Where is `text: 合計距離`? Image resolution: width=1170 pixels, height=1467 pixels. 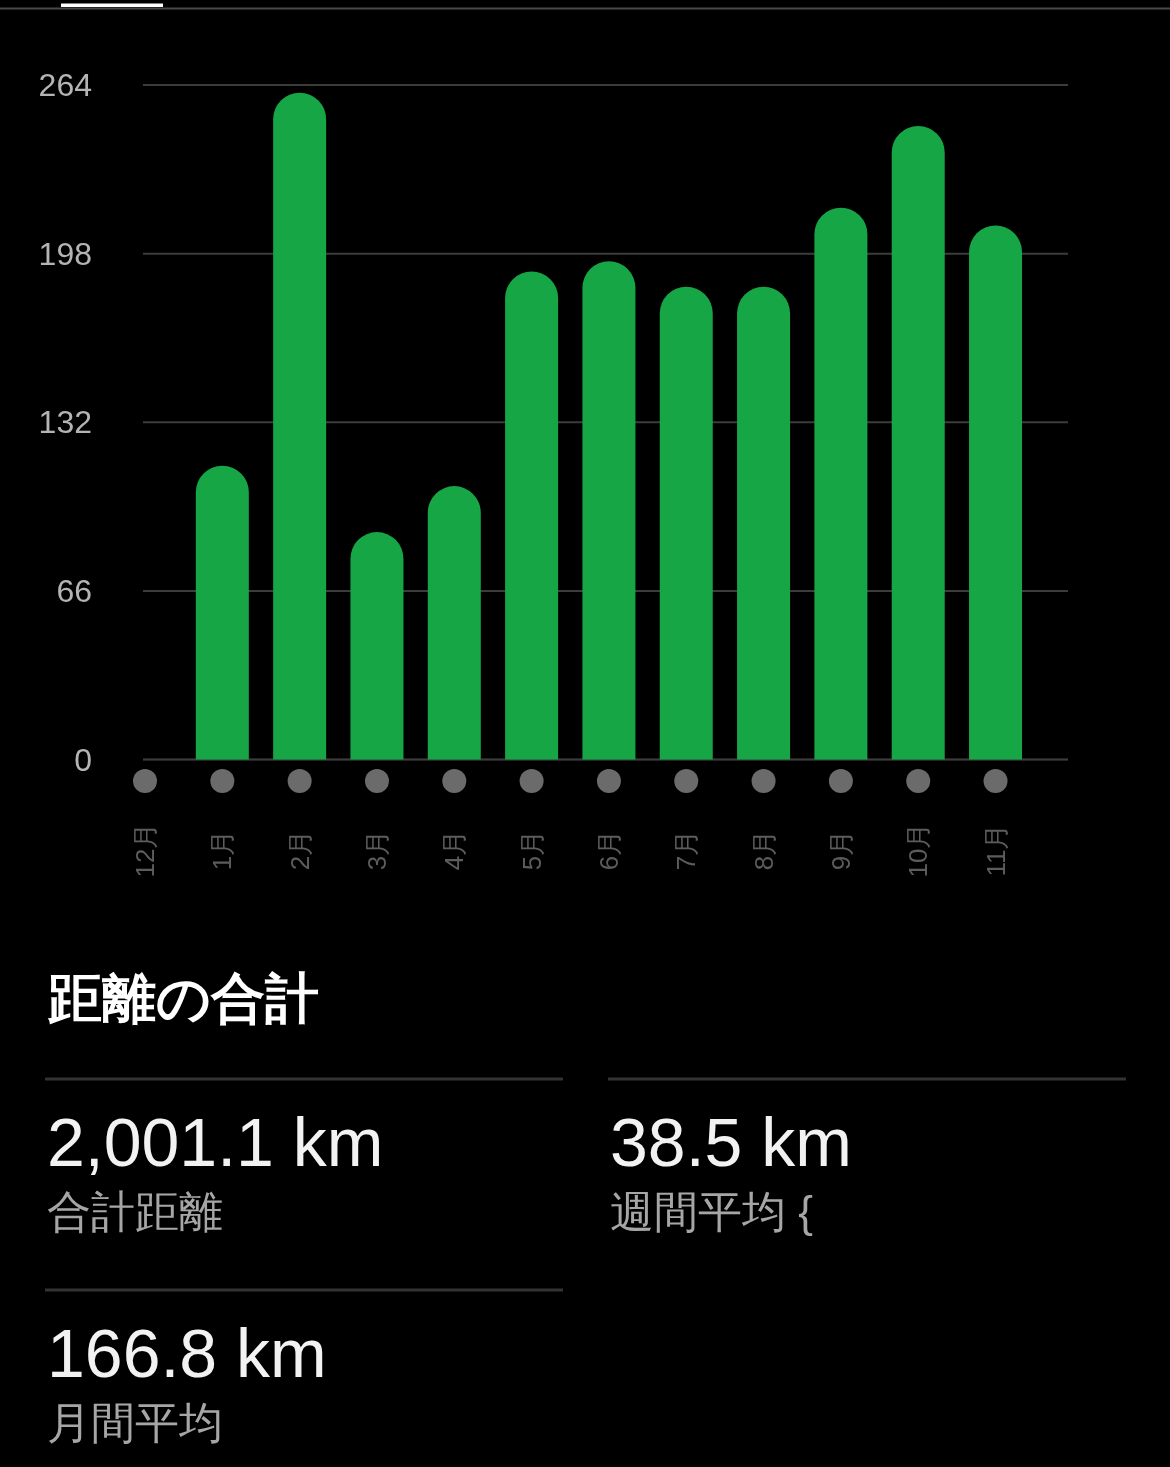 text: 合計距離 is located at coordinates (135, 1211).